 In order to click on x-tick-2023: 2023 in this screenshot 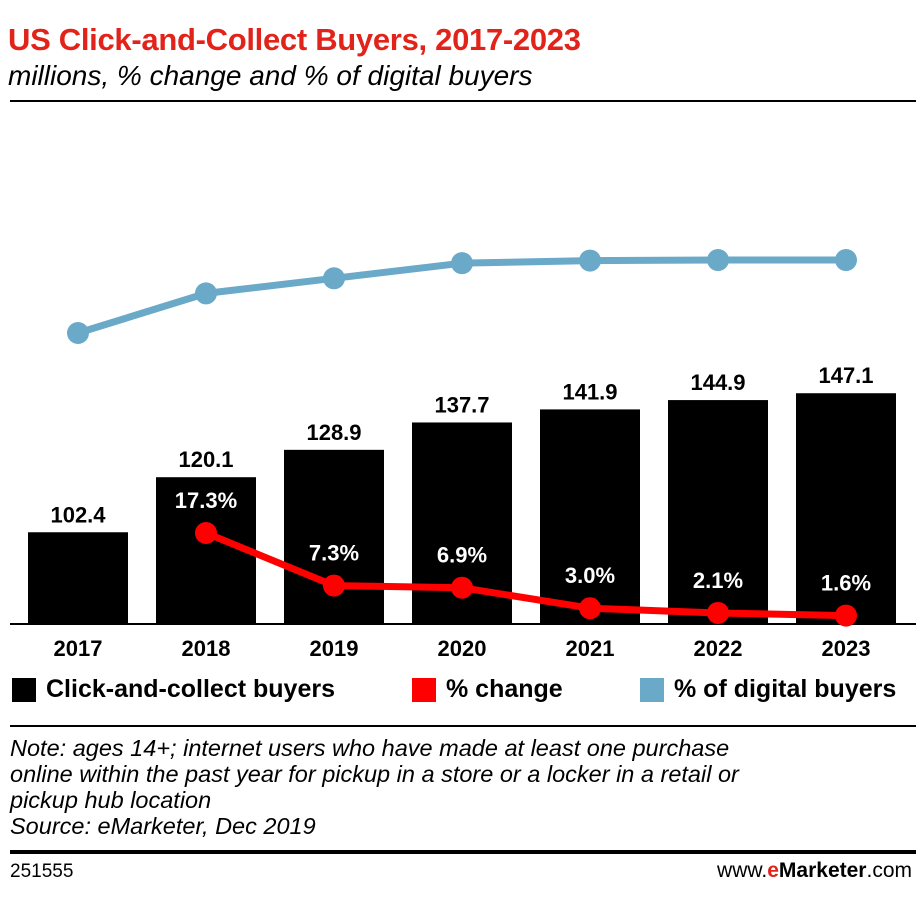, I will do `click(846, 648)`.